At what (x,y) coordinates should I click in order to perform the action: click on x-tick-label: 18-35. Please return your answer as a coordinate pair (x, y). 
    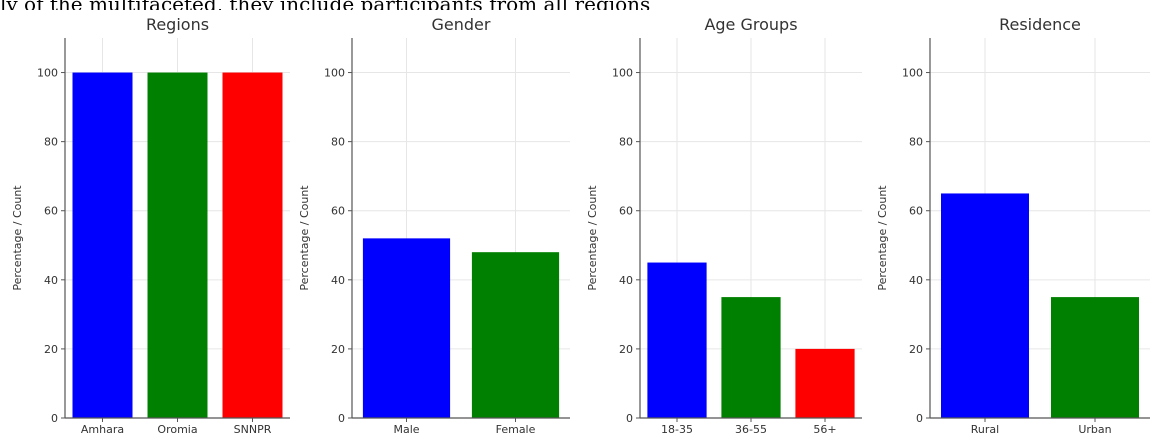
    Looking at the image, I should click on (677, 428).